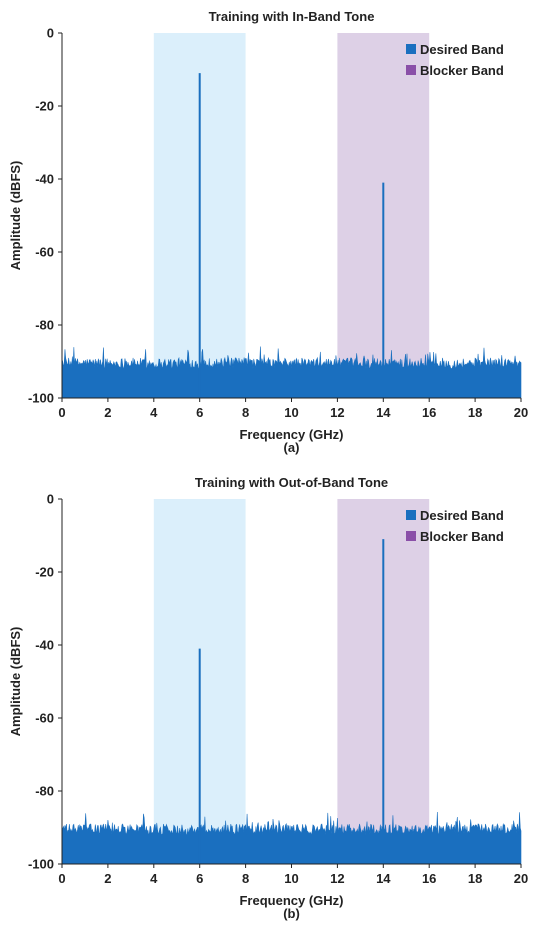 The image size is (540, 933). Describe the element at coordinates (292, 16) in the screenshot. I see `chart-title: Training with In-Band Tone` at that location.